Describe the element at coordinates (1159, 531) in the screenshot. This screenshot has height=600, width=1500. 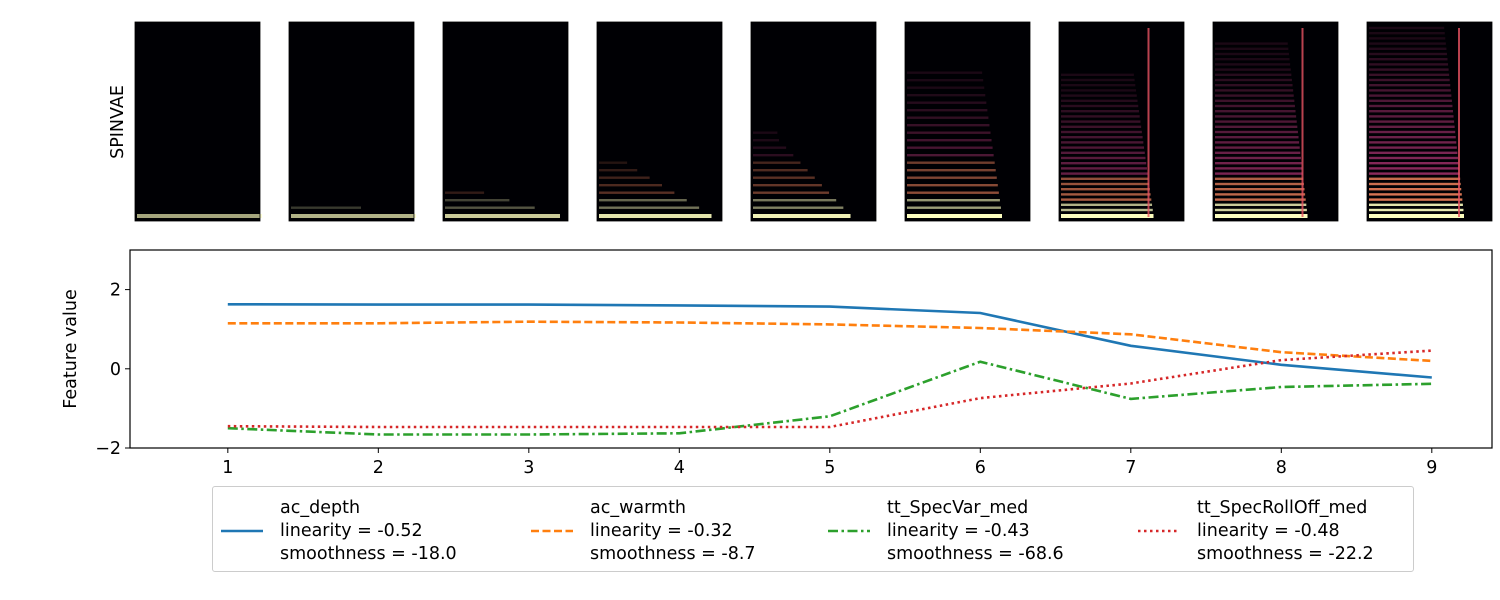
I see `legend-swatch-tt-specrolloff-med` at that location.